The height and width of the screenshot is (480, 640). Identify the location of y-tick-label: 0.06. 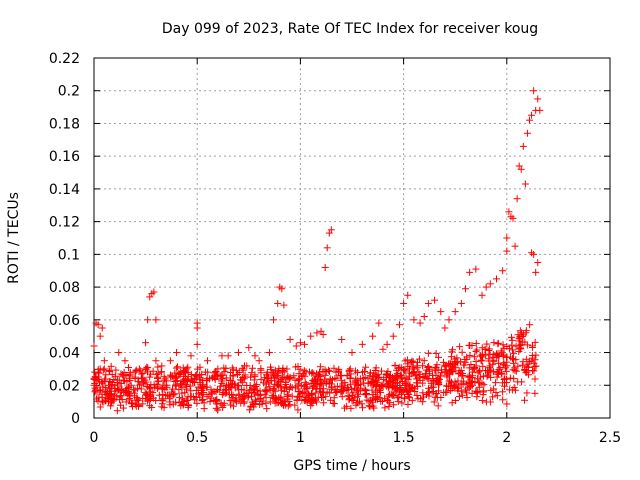
(64, 321).